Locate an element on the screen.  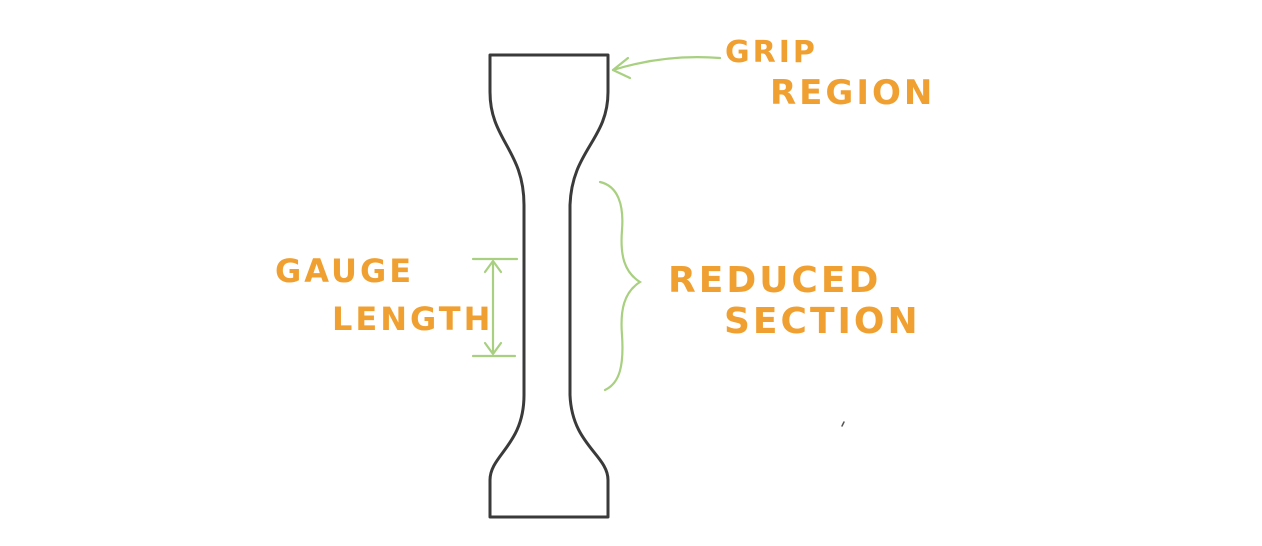
stray-mark is located at coordinates (843, 424).